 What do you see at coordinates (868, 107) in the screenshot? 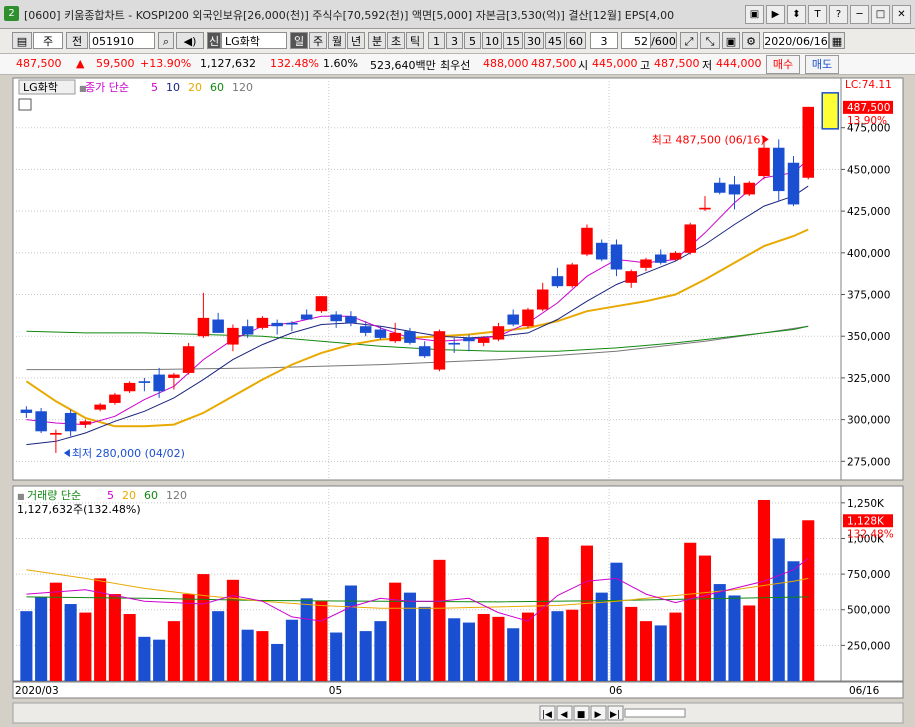
I see `last-price-box` at bounding box center [868, 107].